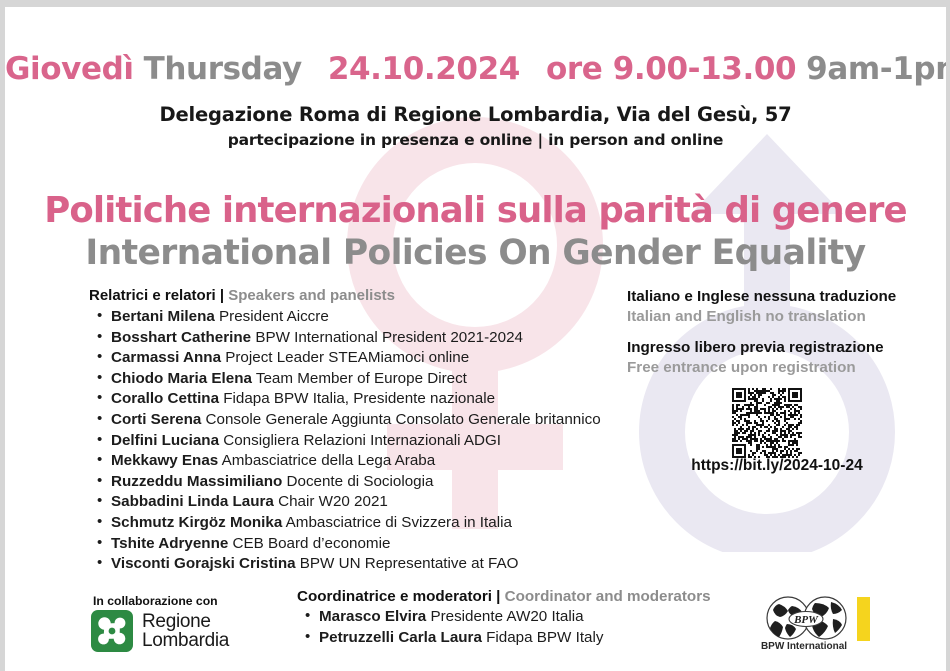 Image resolution: width=950 pixels, height=671 pixels. Describe the element at coordinates (163, 316) in the screenshot. I see `speaker-name: Bertani Milena` at that location.